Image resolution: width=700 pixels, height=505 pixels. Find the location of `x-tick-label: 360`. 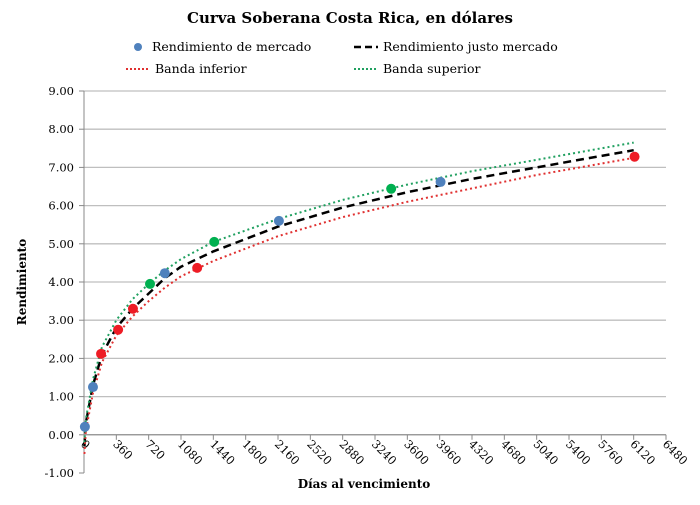

x-tick-label: 360 is located at coordinates (122, 449).